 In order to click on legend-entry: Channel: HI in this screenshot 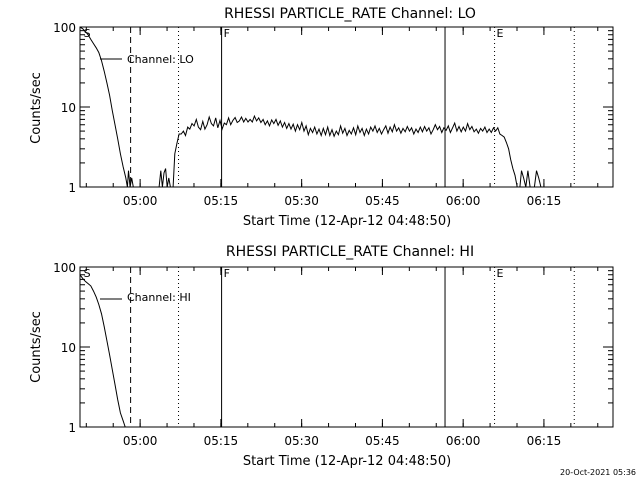, I will do `click(159, 297)`.